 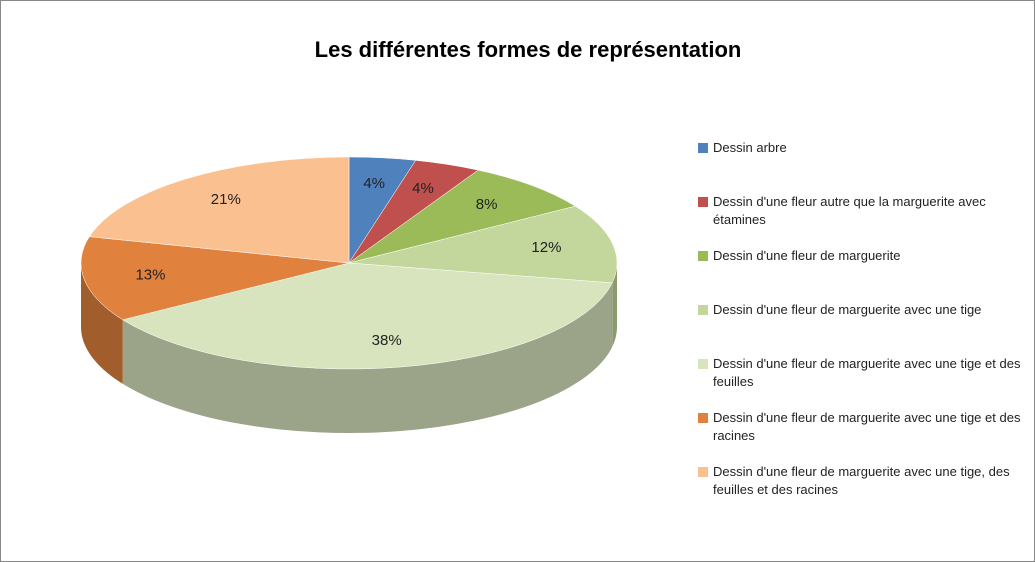 What do you see at coordinates (863, 274) in the screenshot?
I see `legend-item: Dessin d'une fleur de marguerite` at bounding box center [863, 274].